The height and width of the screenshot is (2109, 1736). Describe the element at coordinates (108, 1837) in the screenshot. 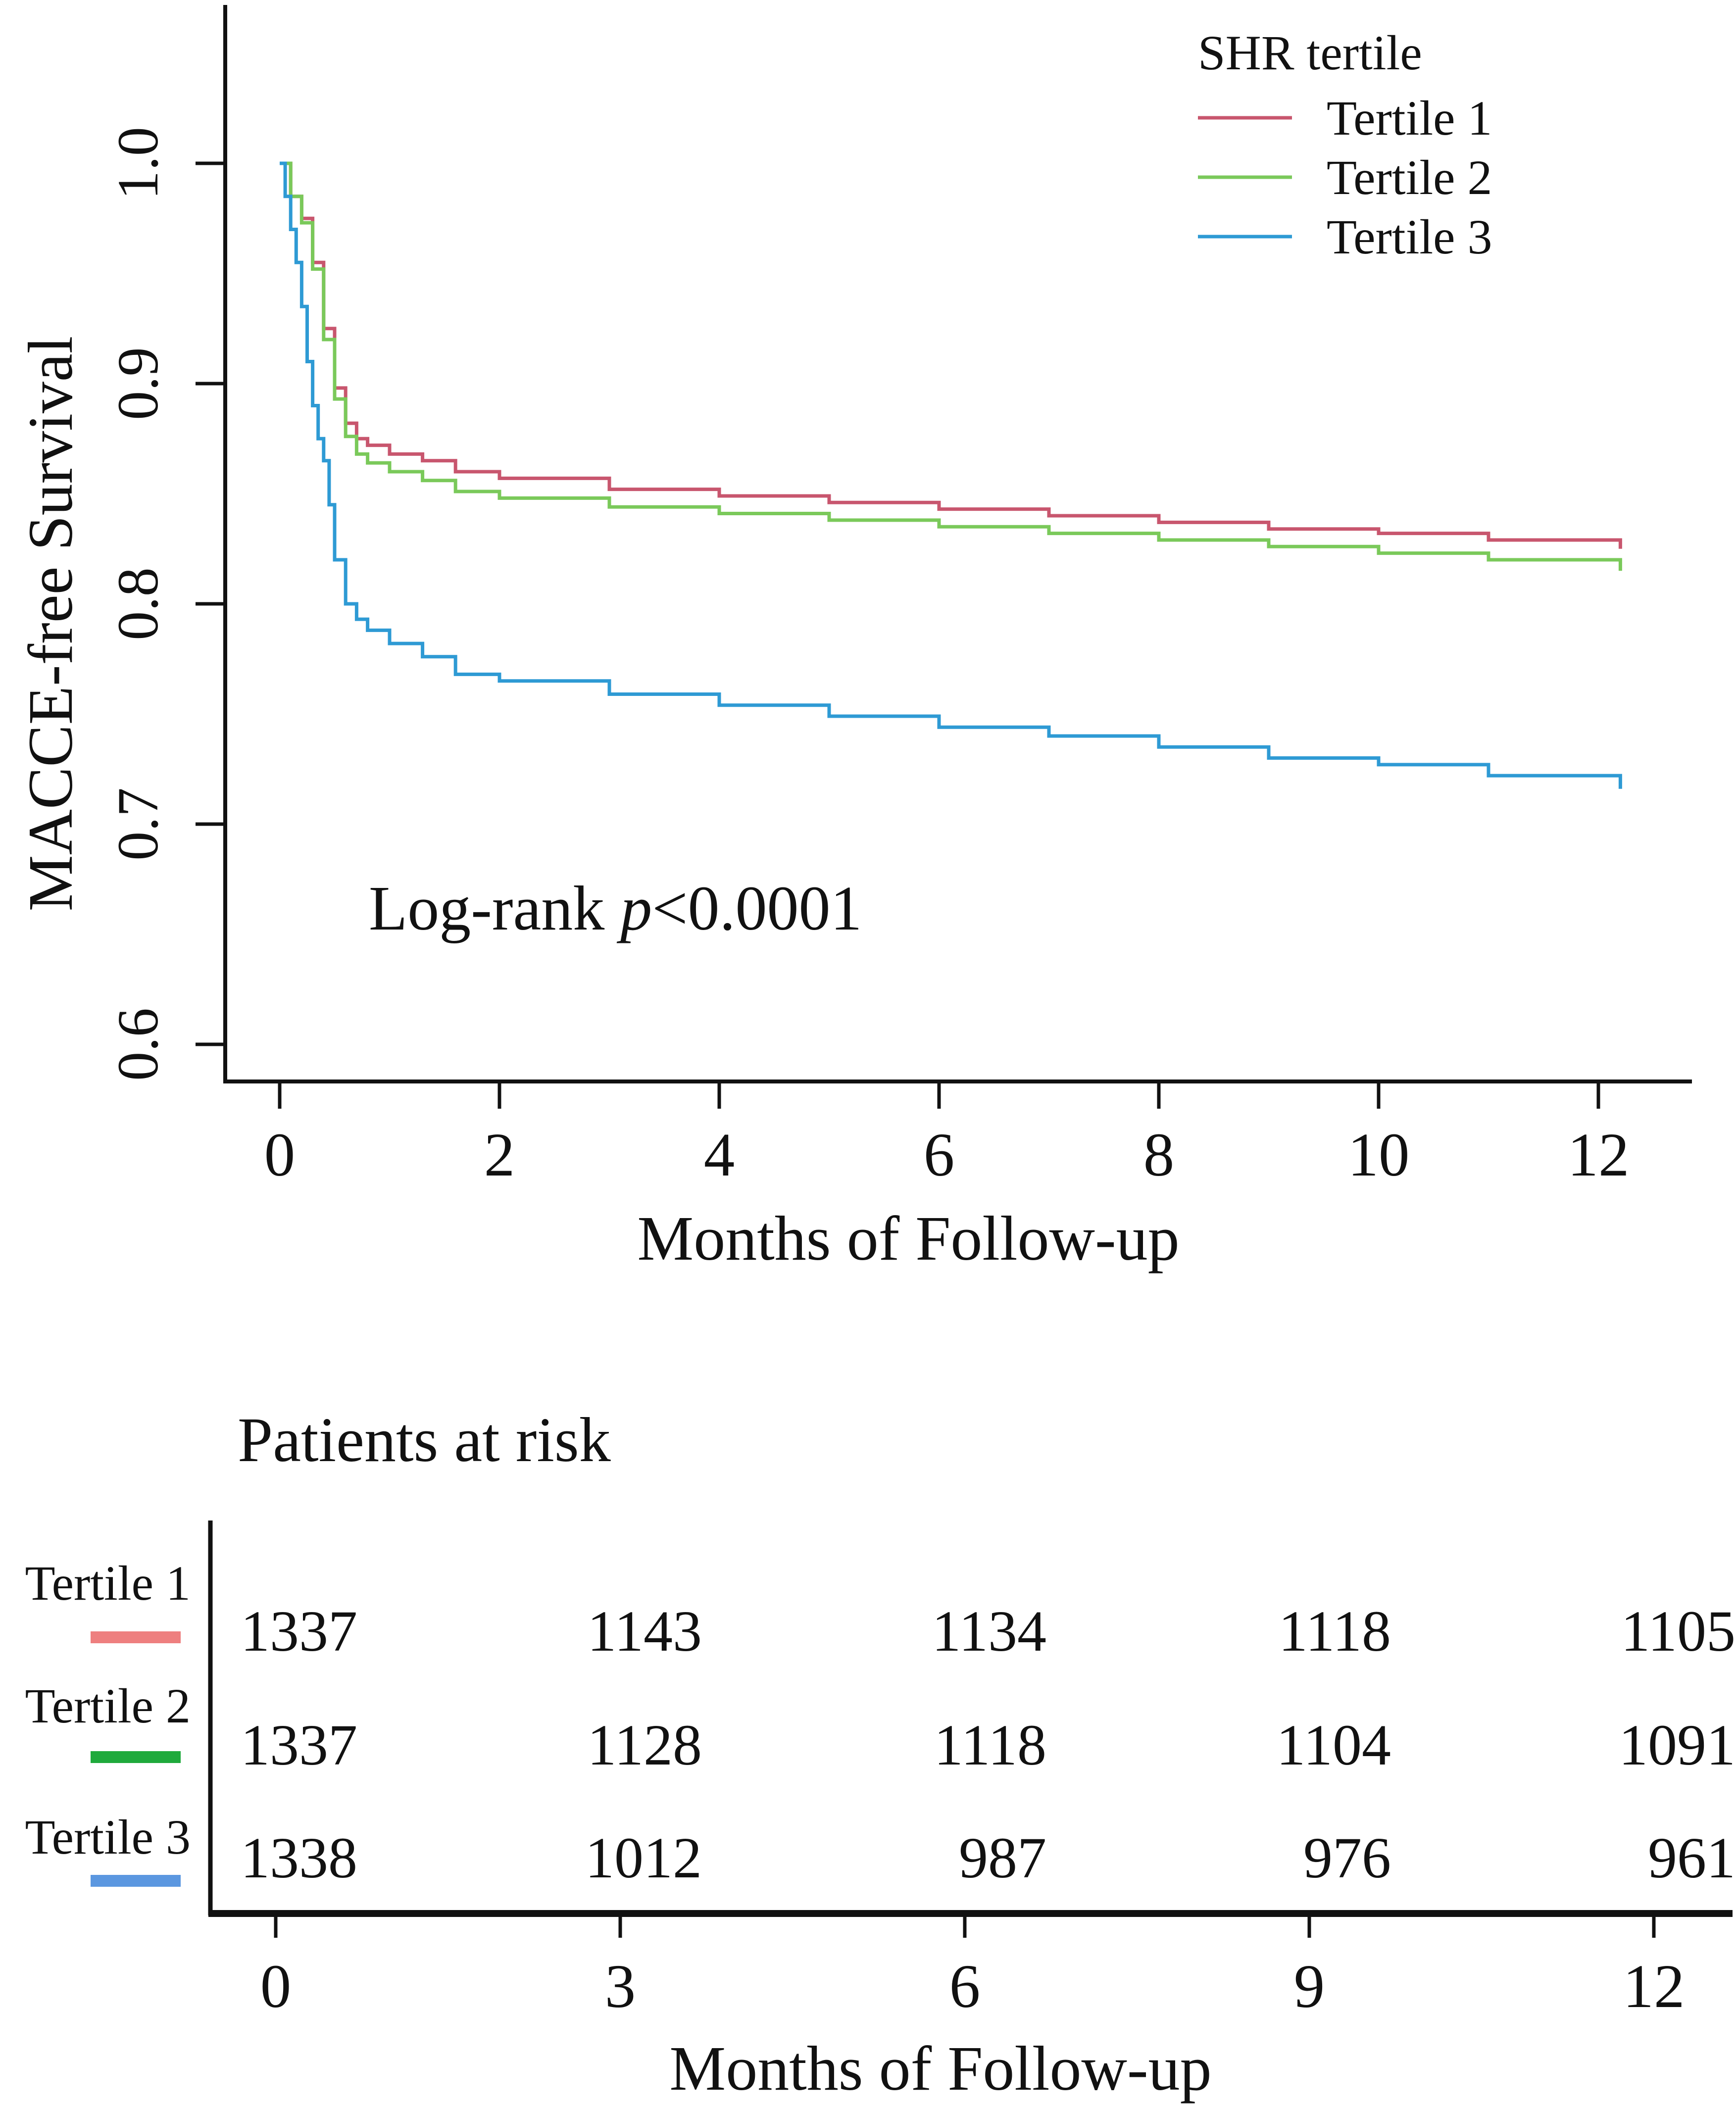

I see `risk-row-label-tertile-3: Tertile 3` at that location.